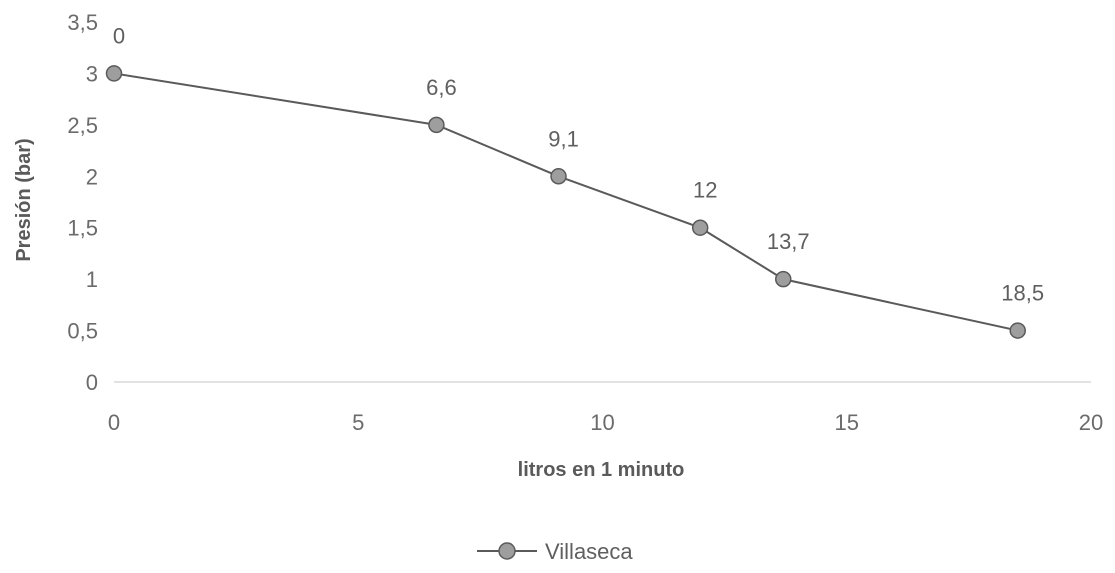 This screenshot has height=573, width=1115. I want to click on data-label: 12, so click(705, 190).